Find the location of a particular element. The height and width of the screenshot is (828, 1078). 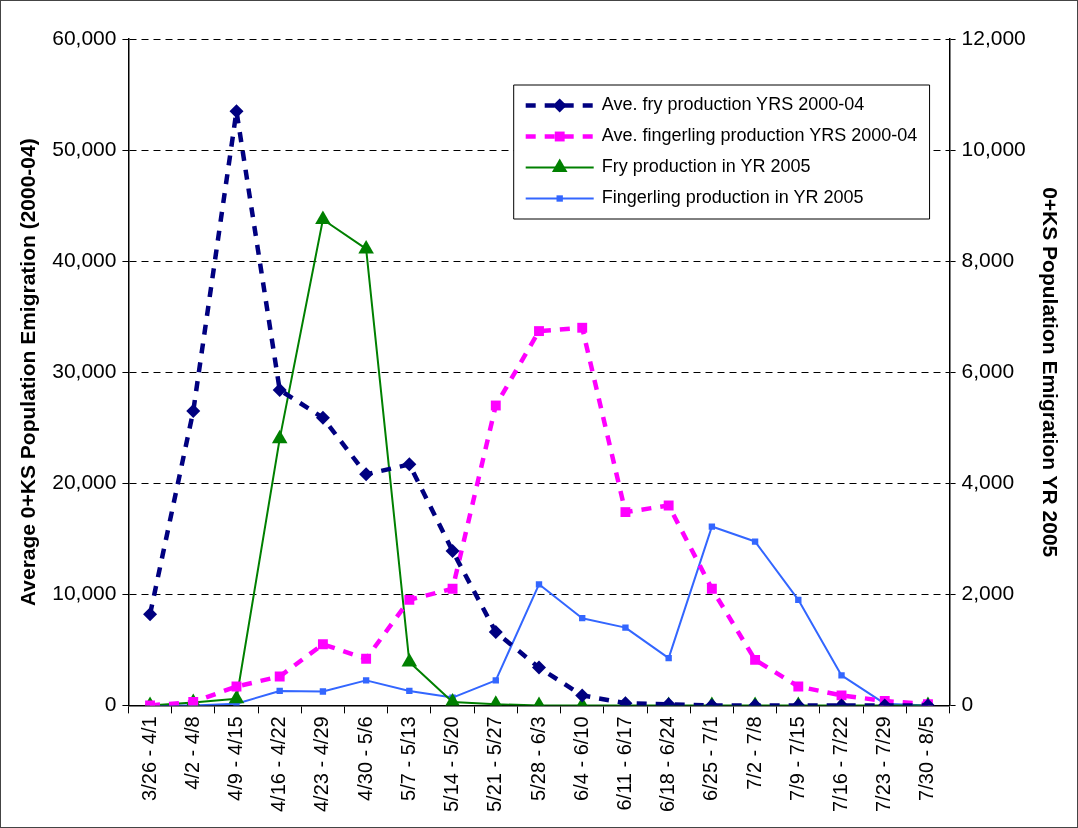

x-tick-label: 5/28 - 6/3 is located at coordinates (537, 758).